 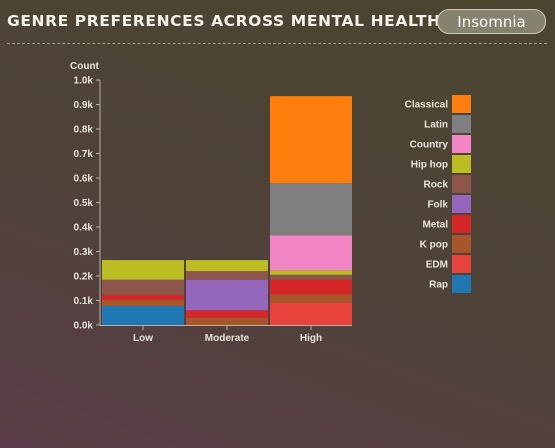 What do you see at coordinates (461, 204) in the screenshot?
I see `legend-swatch-folk` at bounding box center [461, 204].